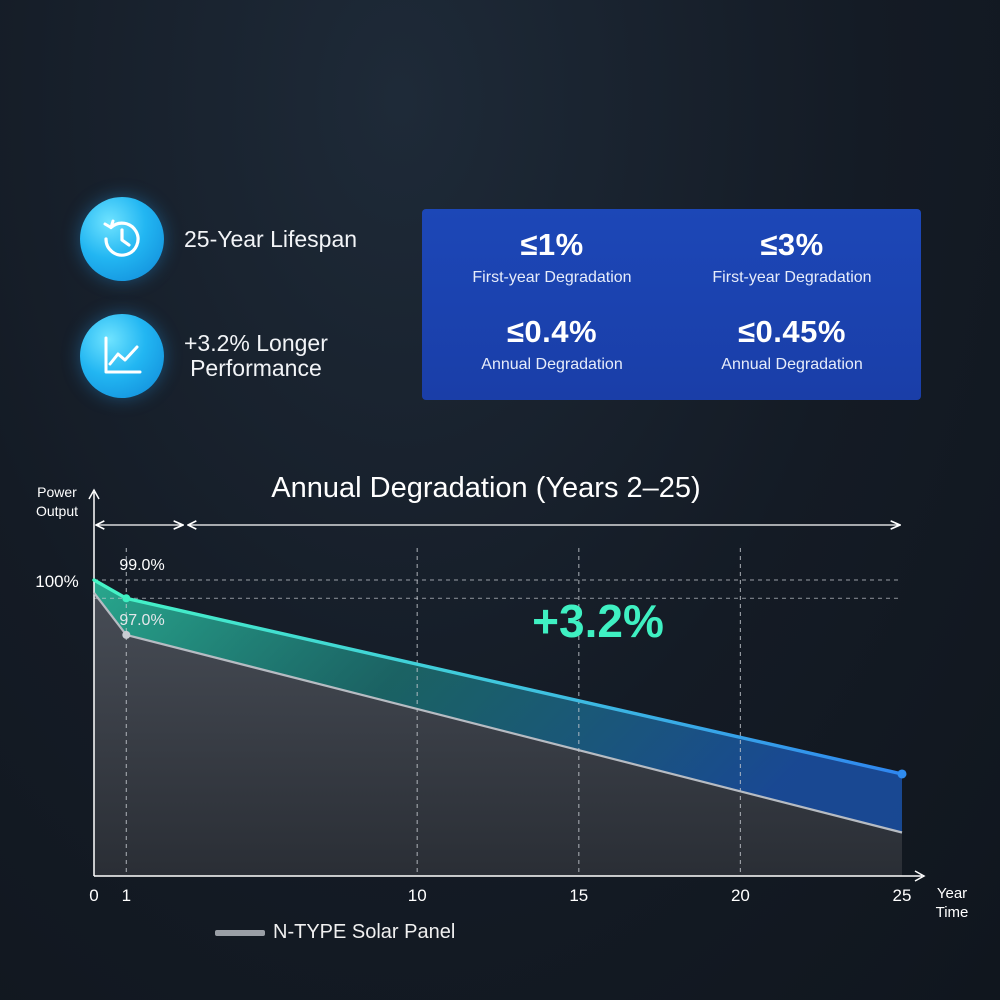 The height and width of the screenshot is (1000, 1000). I want to click on spec-first-year-1: ≤1% First-year Degradation, so click(552, 257).